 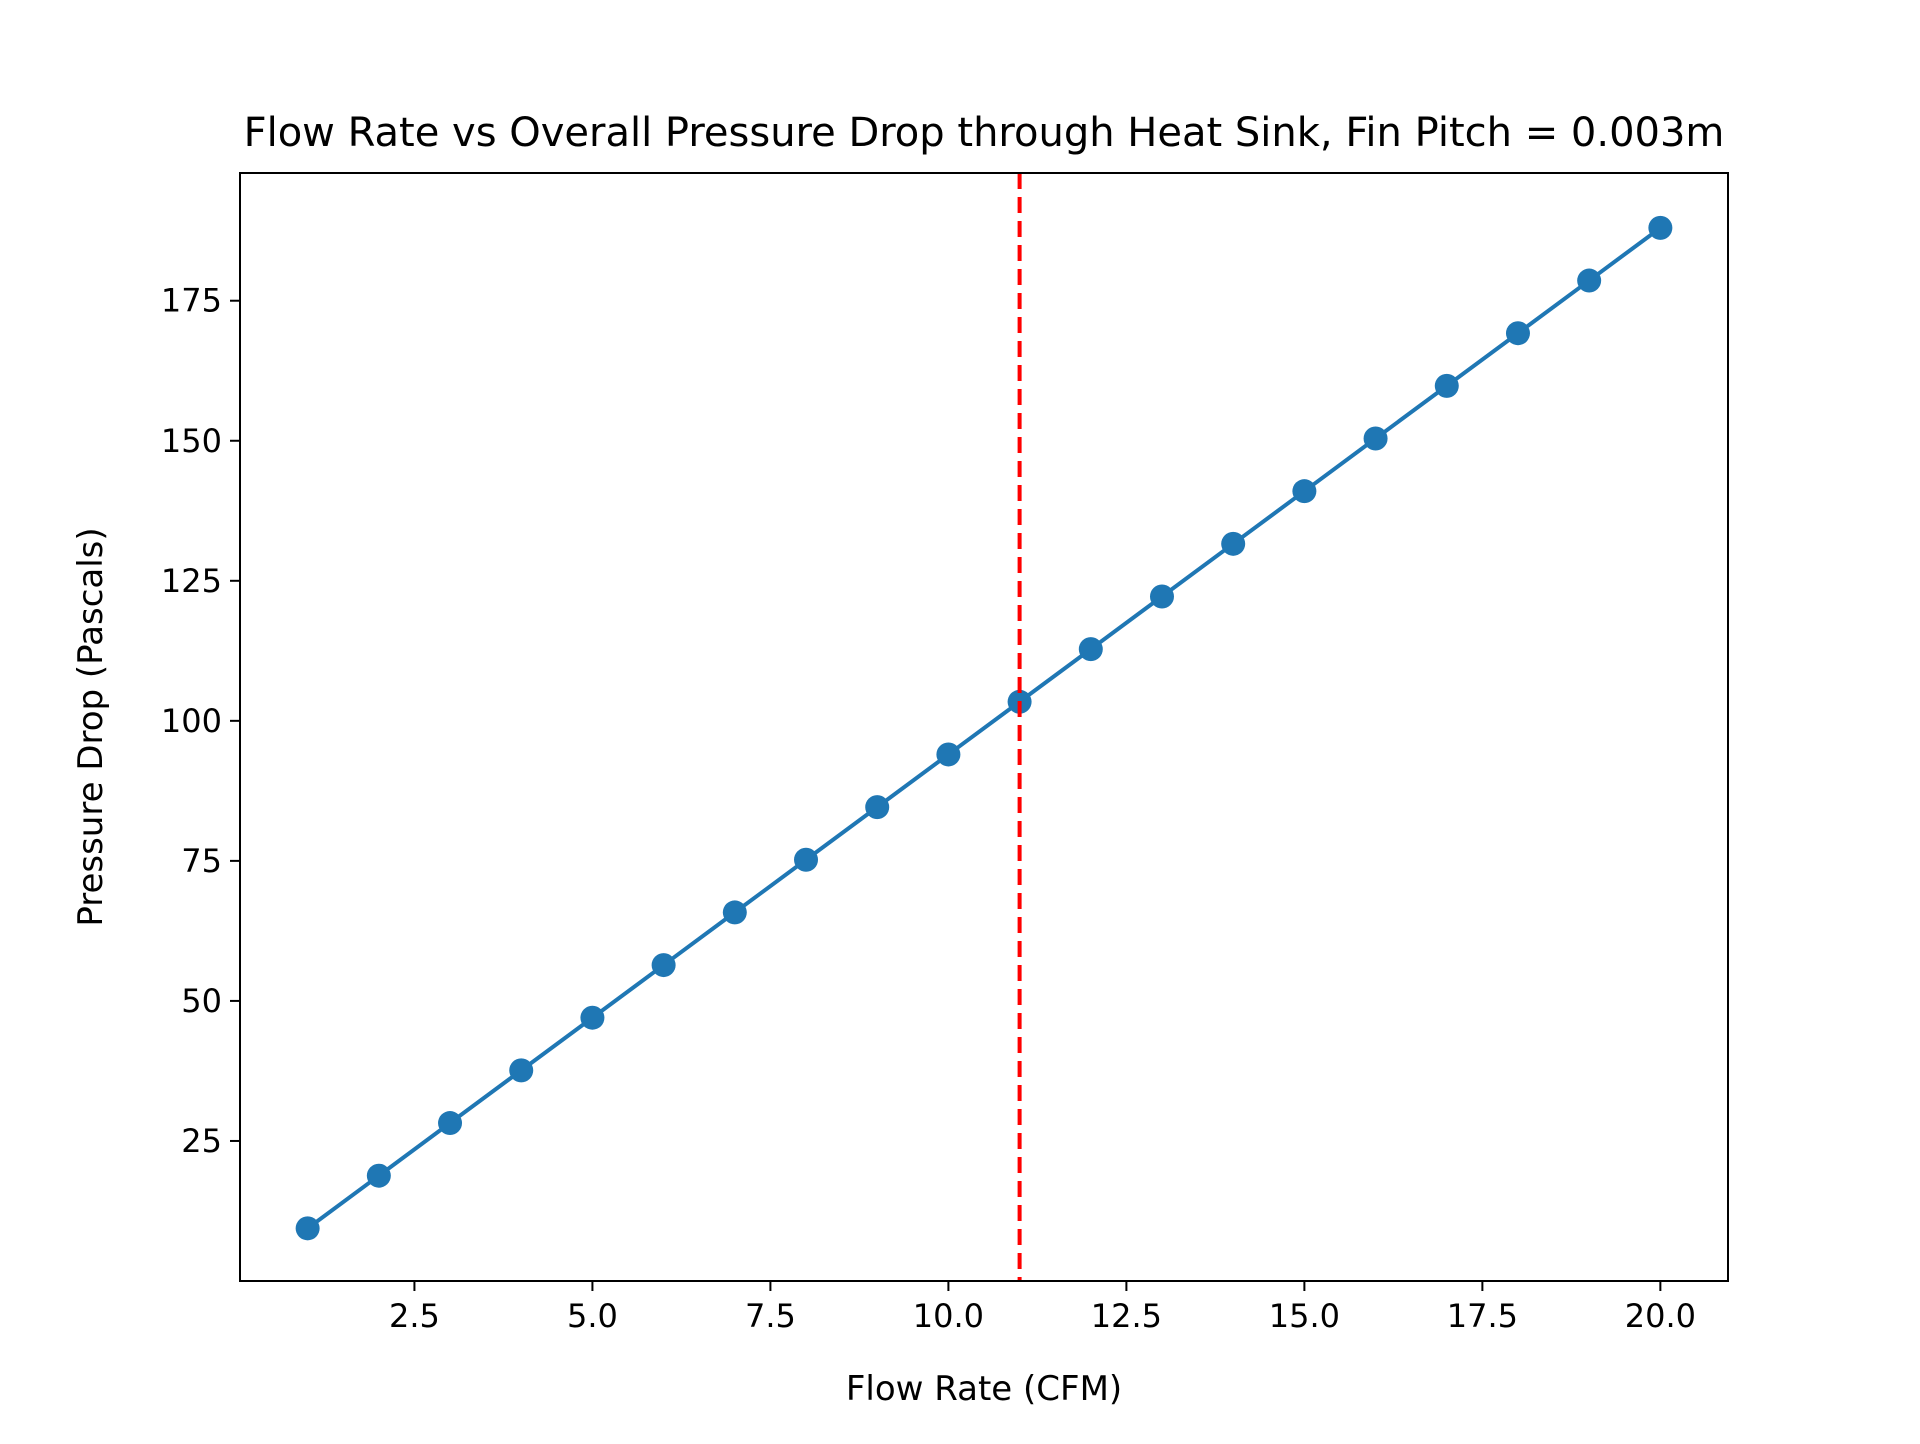 I want to click on x-axis: 2.5 5.0 7.5 10.0 12.5 15.0 17.5 20.0, so click(x=1042, y=1308).